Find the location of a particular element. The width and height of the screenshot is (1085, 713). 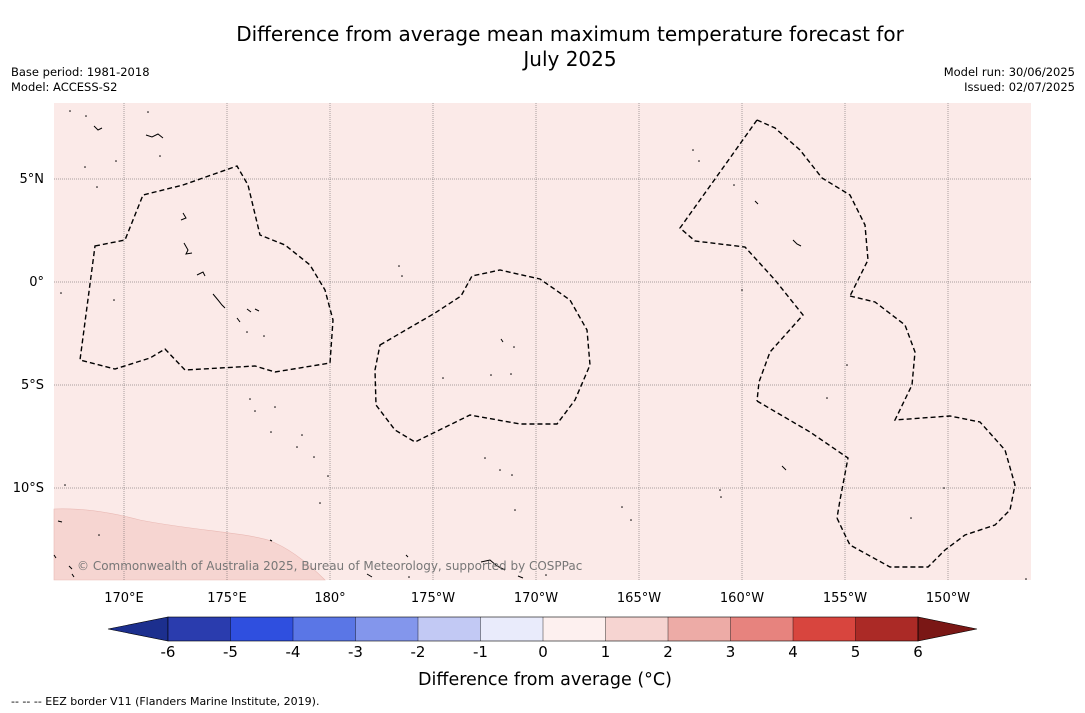

model-text: Model: ACCESS-S2 is located at coordinates (64, 87).